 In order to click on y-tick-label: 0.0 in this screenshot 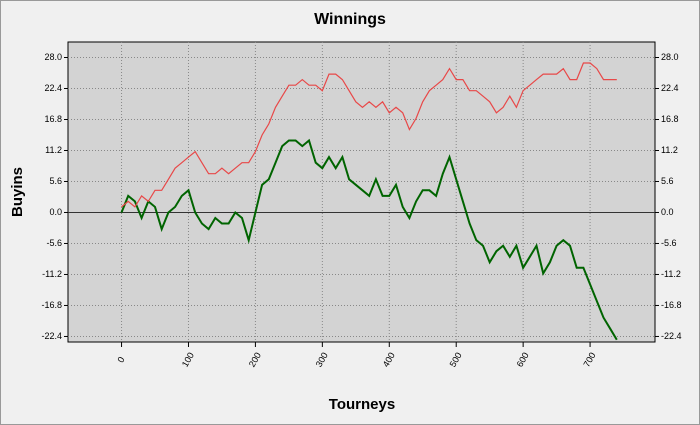, I will do `click(55, 212)`.